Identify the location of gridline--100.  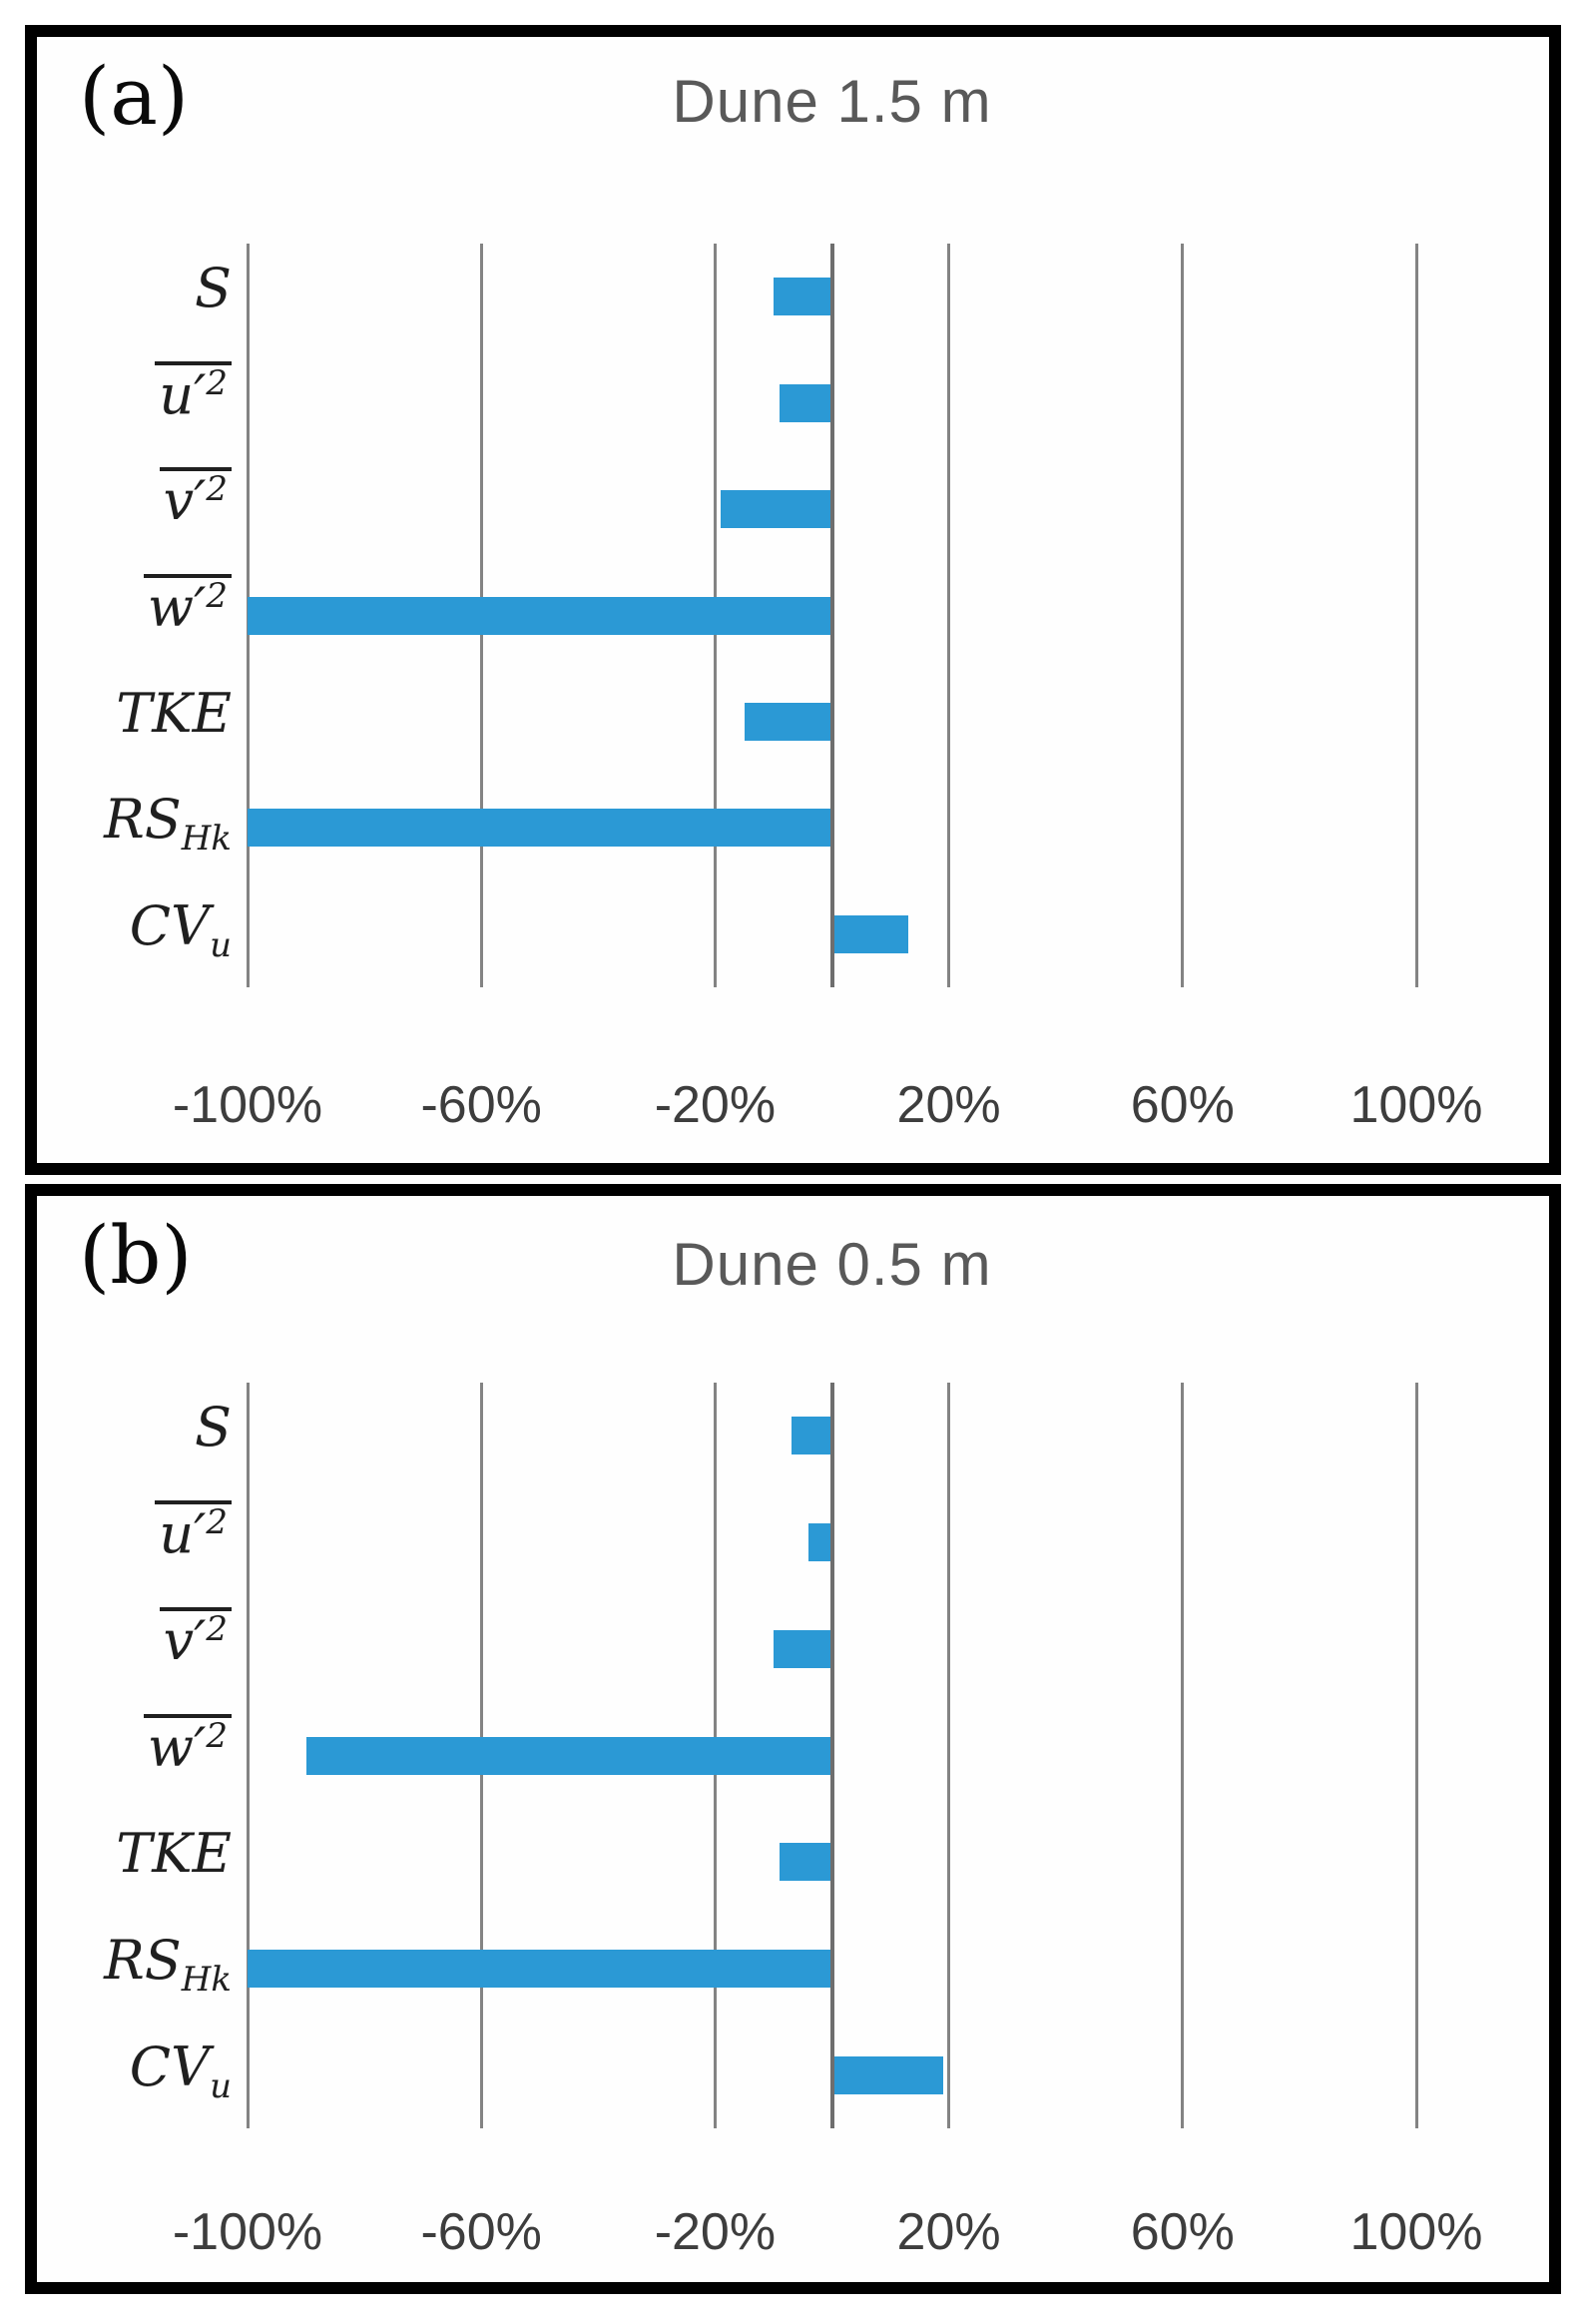
(248, 1756).